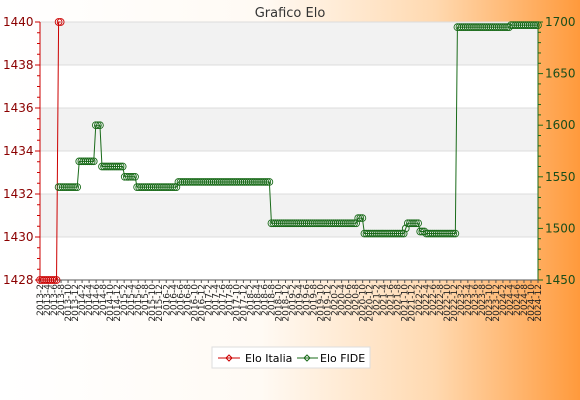  Describe the element at coordinates (364, 303) in the screenshot. I see `x-tick-label: 2020-10` at that location.